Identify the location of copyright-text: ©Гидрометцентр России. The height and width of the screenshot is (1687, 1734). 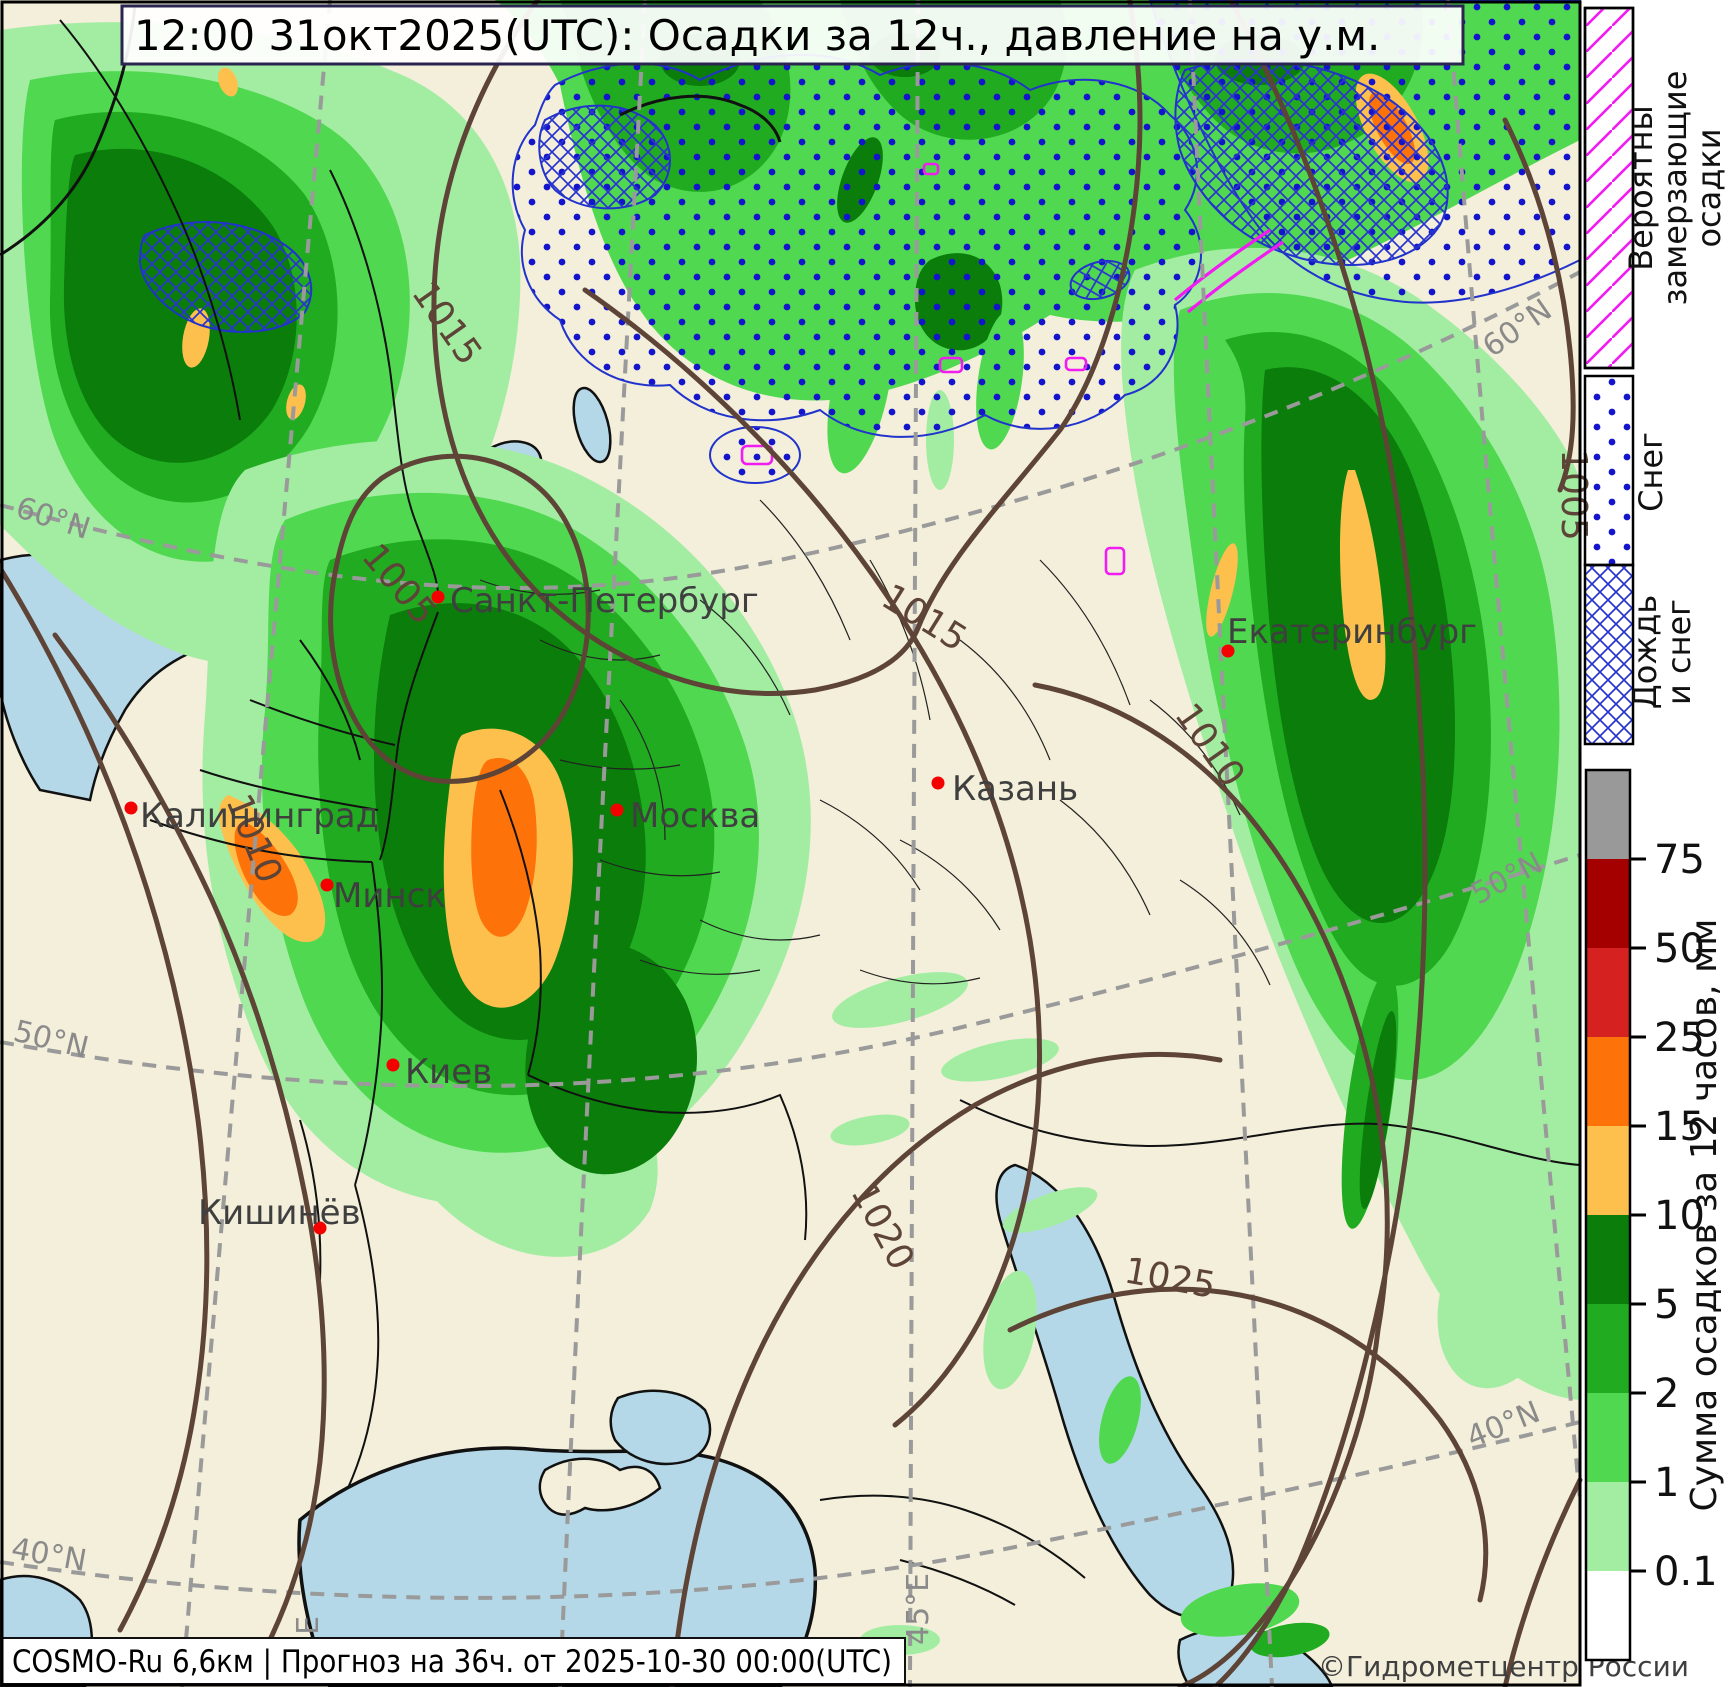
(1503, 1666).